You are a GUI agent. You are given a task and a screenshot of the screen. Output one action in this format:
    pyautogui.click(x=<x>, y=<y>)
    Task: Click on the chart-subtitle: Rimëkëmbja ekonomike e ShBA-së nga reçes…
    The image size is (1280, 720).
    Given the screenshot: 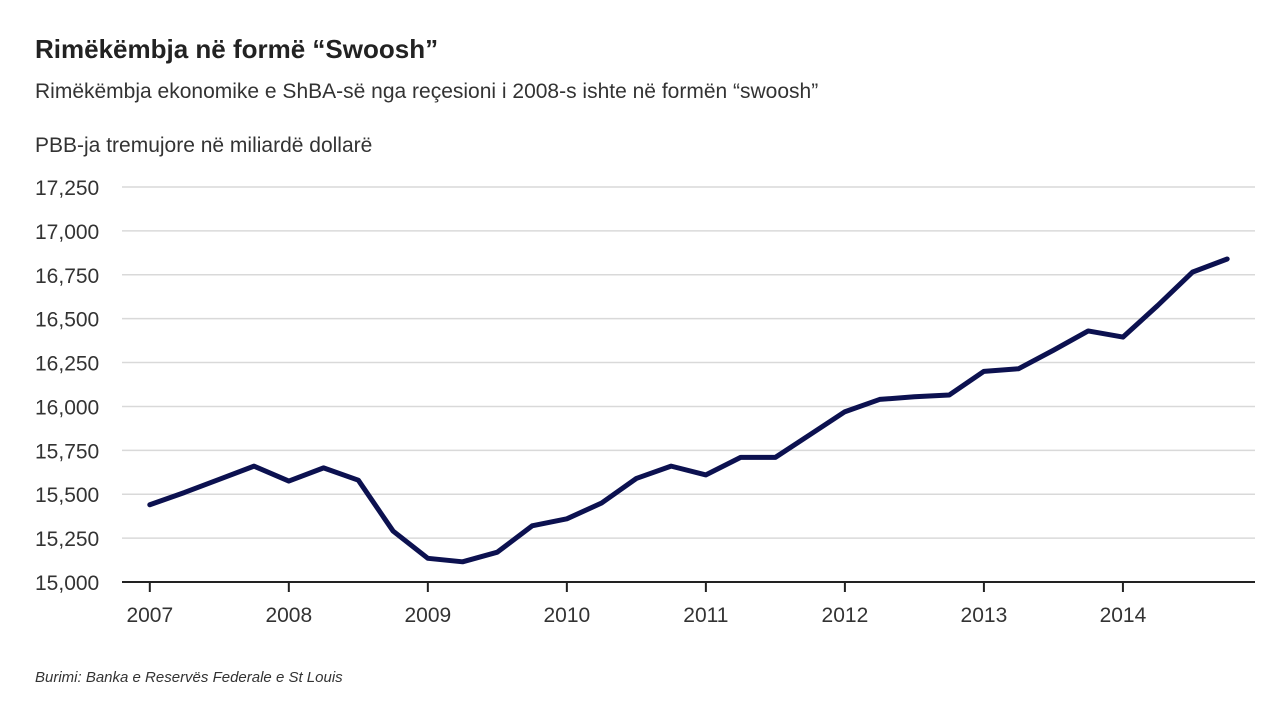 What is the action you would take?
    pyautogui.click(x=426, y=91)
    